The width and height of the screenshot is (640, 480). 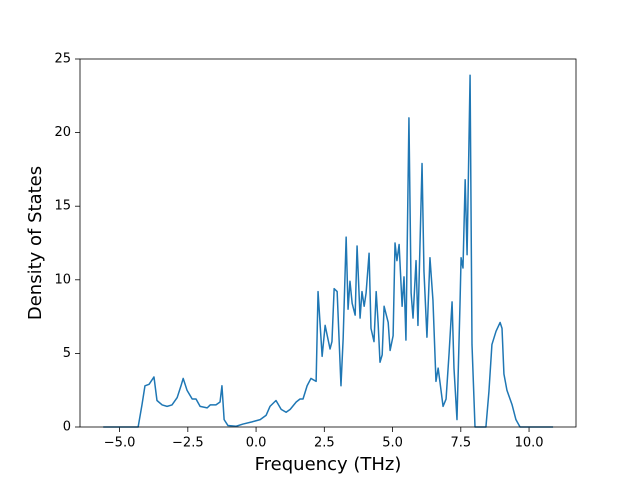 What do you see at coordinates (392, 443) in the screenshot?
I see `x-tick-label: 5.0` at bounding box center [392, 443].